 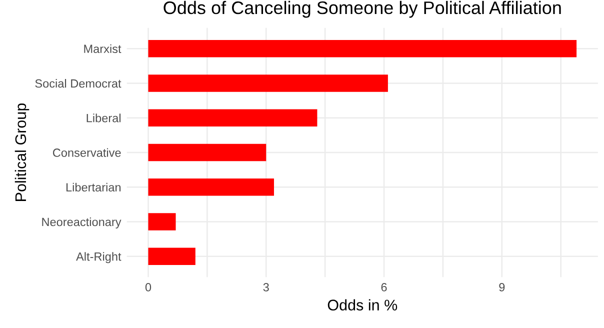 I want to click on y-tick-label: Social Democrat, so click(x=78, y=83).